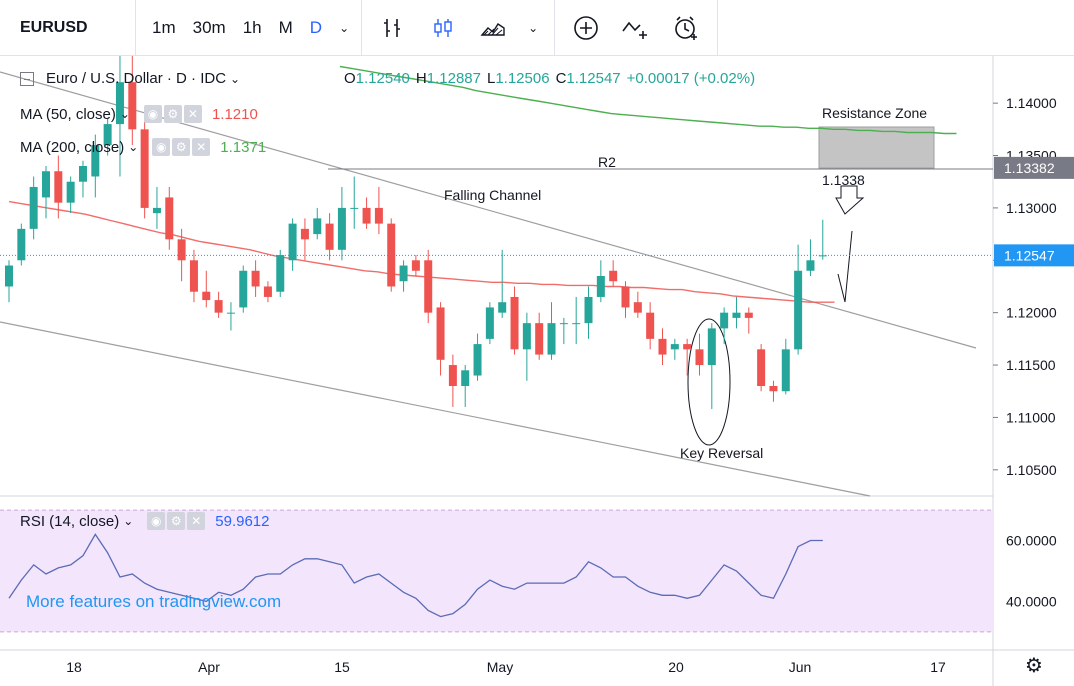 Image resolution: width=1074 pixels, height=686 pixels. I want to click on add-indicator-icon, so click(586, 28).